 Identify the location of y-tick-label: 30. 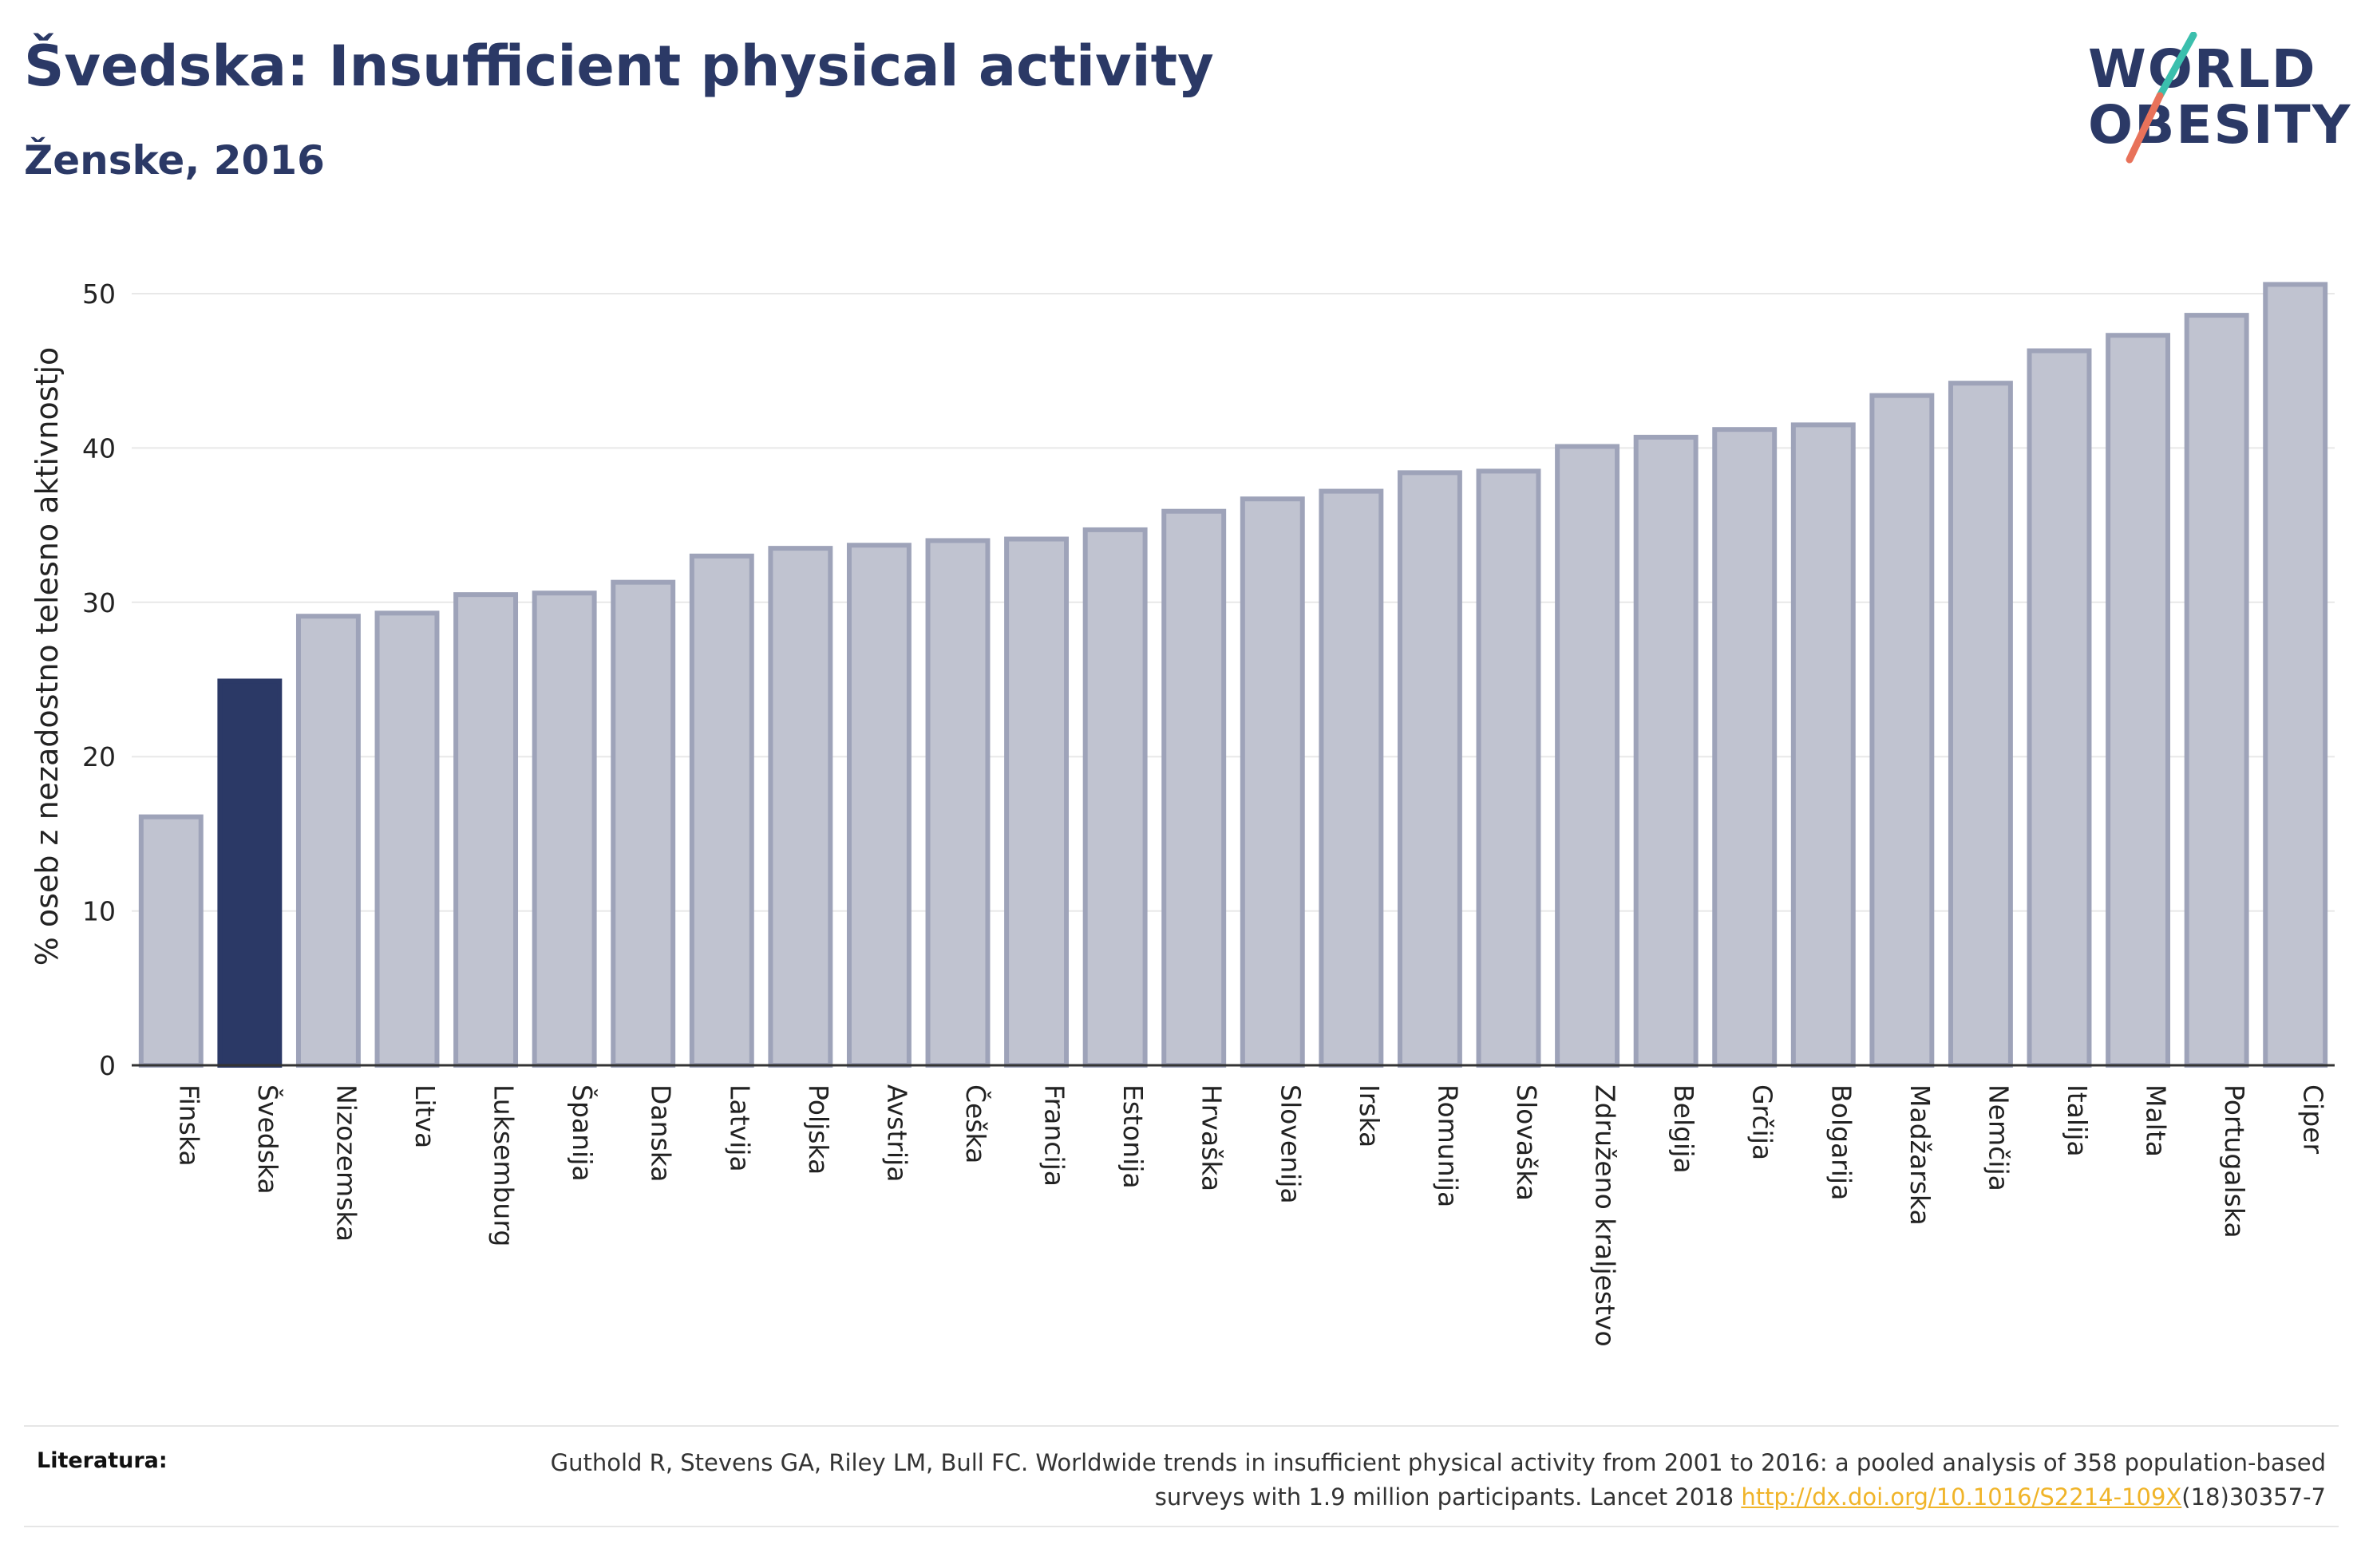
(99, 602).